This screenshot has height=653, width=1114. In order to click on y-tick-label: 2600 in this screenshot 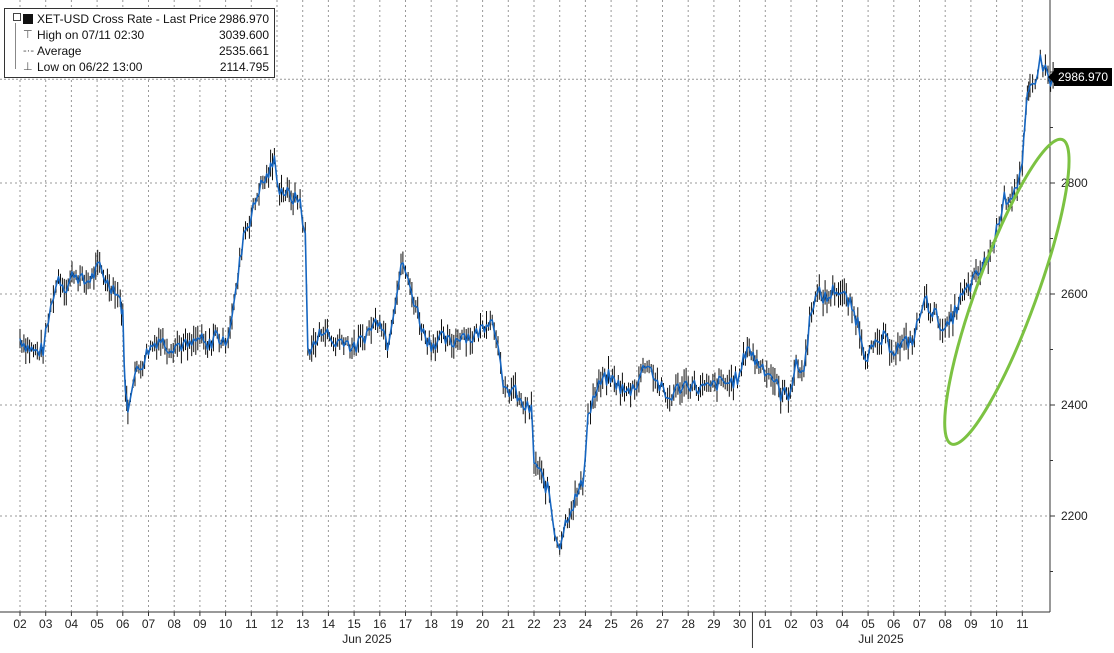, I will do `click(1074, 294)`.